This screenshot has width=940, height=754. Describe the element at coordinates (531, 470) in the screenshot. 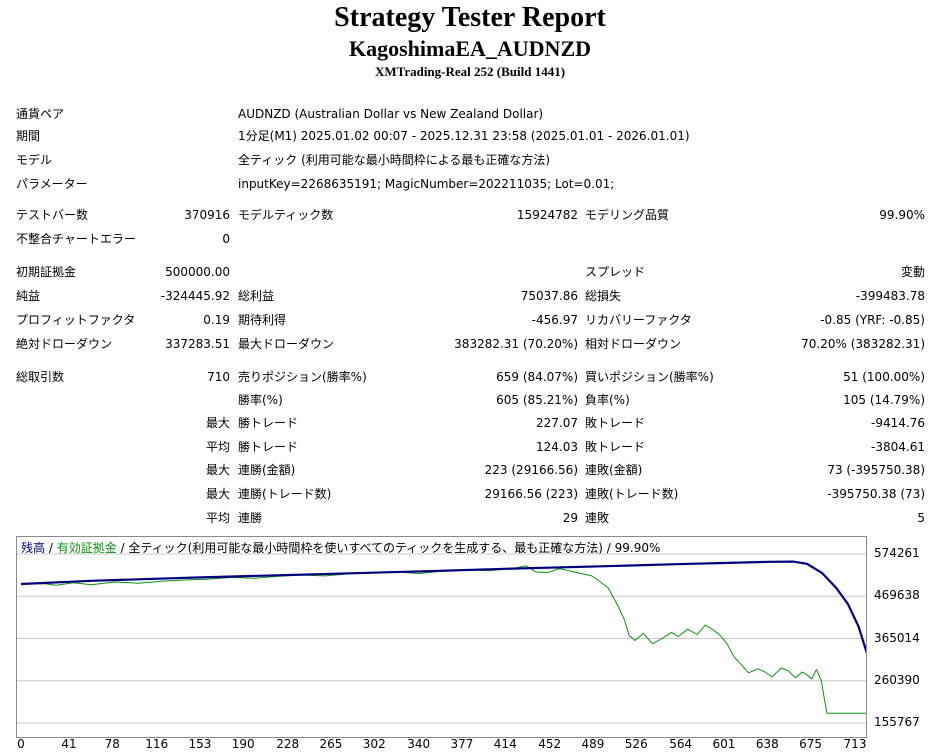

I see `consec-win-amt-value: 223 (29166.56)` at that location.